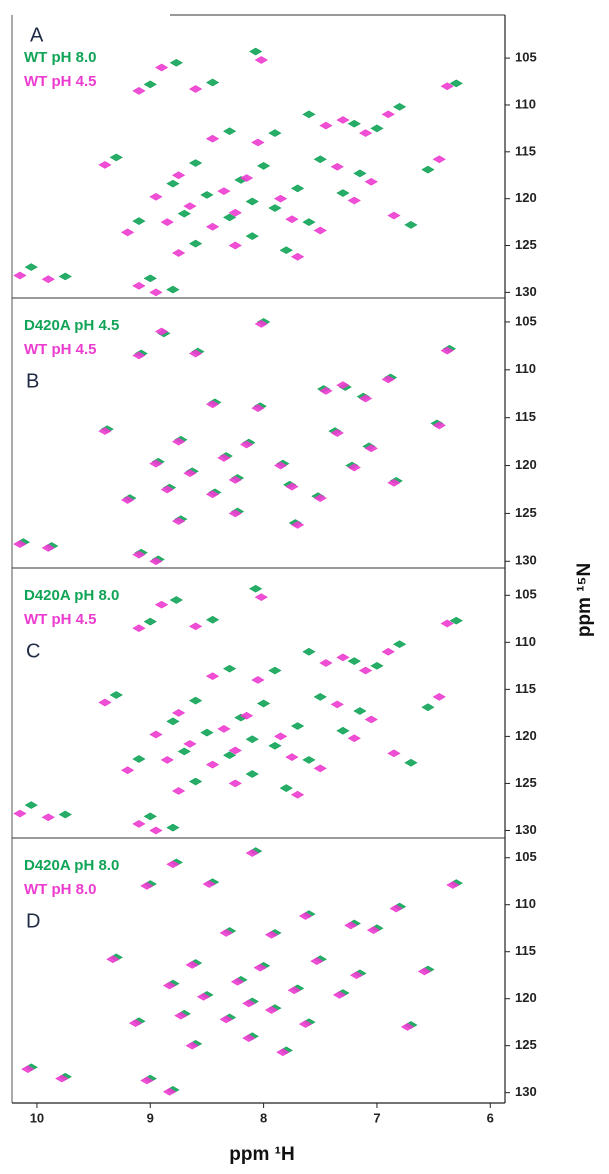  What do you see at coordinates (37, 35) in the screenshot?
I see `panel-letter: A` at bounding box center [37, 35].